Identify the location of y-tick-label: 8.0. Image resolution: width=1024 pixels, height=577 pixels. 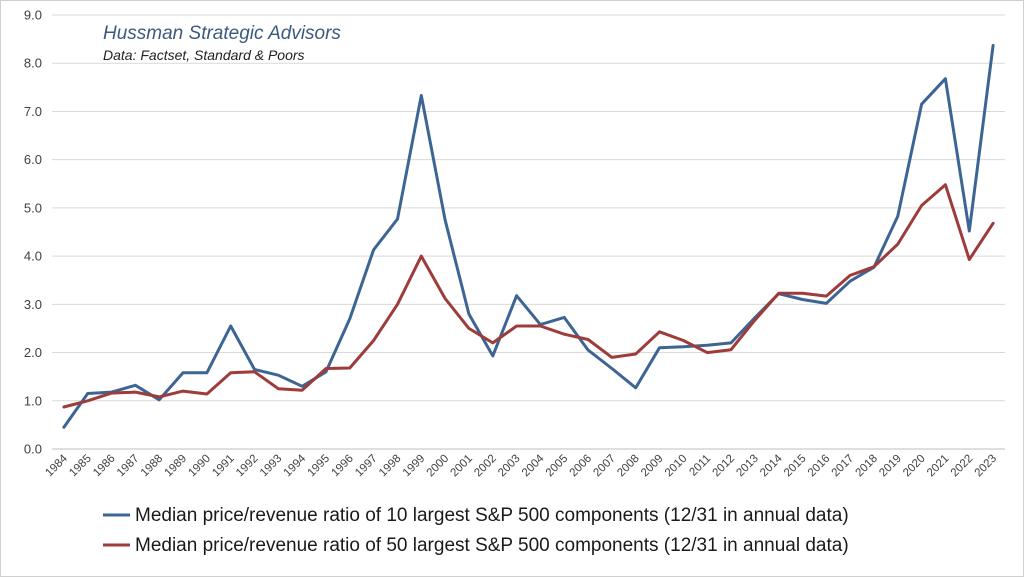
(33, 63).